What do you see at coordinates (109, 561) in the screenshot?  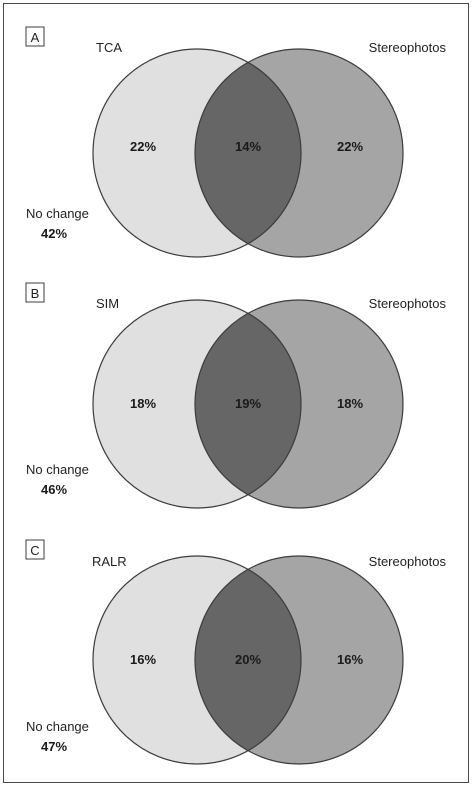 I see `panel-c-left-label: RALR` at bounding box center [109, 561].